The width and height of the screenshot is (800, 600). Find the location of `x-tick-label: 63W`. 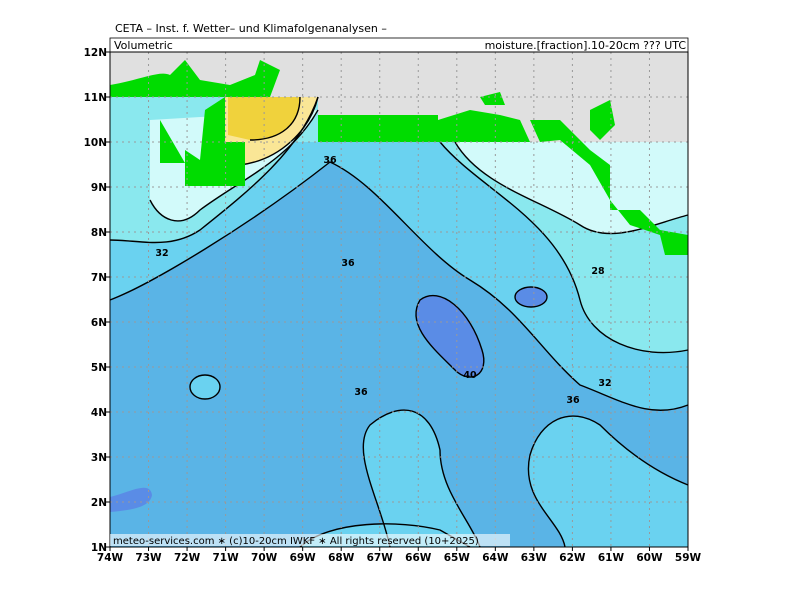

x-tick-label: 63W is located at coordinates (534, 558).